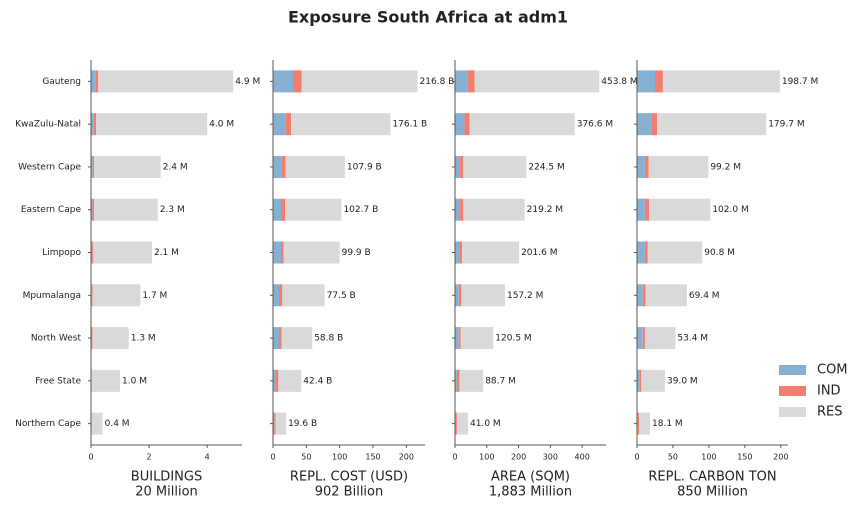 Image resolution: width=865 pixels, height=510 pixels. What do you see at coordinates (545, 210) in the screenshot?
I see `value-label: 219.2 M` at bounding box center [545, 210].